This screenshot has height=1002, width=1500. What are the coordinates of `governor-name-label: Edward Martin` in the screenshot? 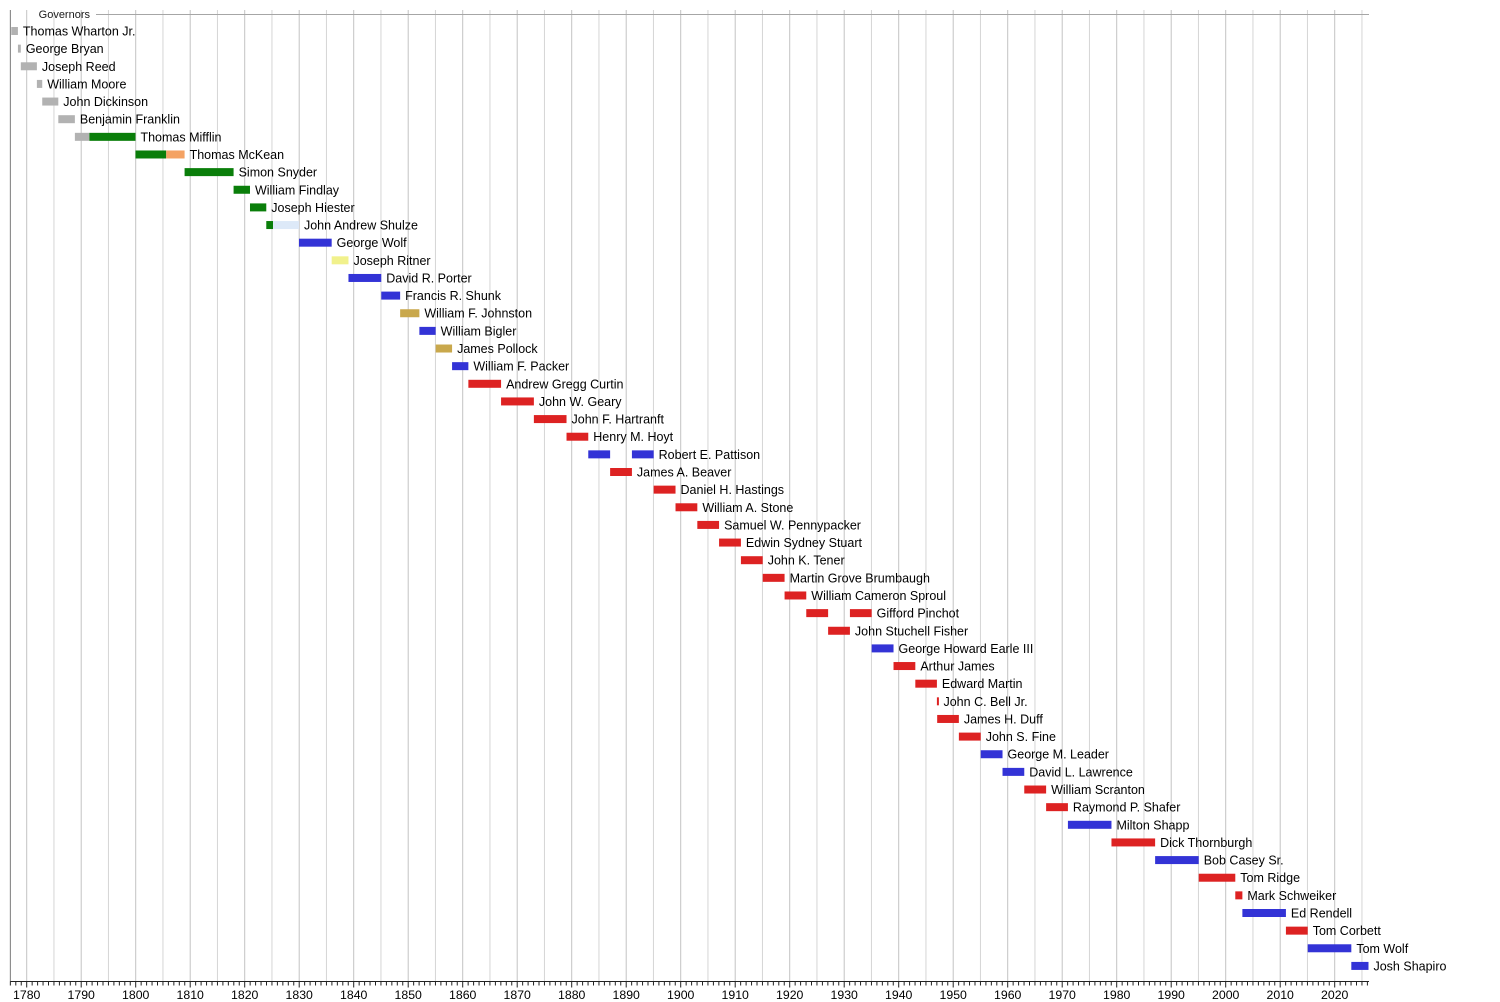 It's located at (982, 684).